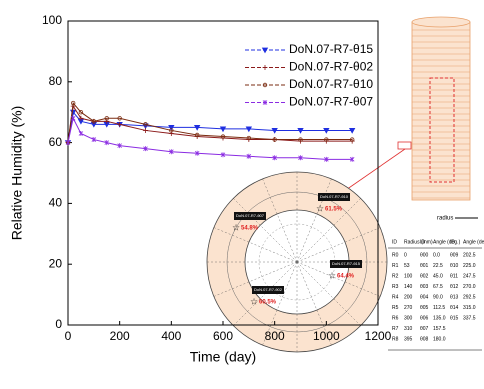 The height and width of the screenshot is (389, 484). Describe the element at coordinates (395, 339) in the screenshot. I see `table-cell: R8` at that location.